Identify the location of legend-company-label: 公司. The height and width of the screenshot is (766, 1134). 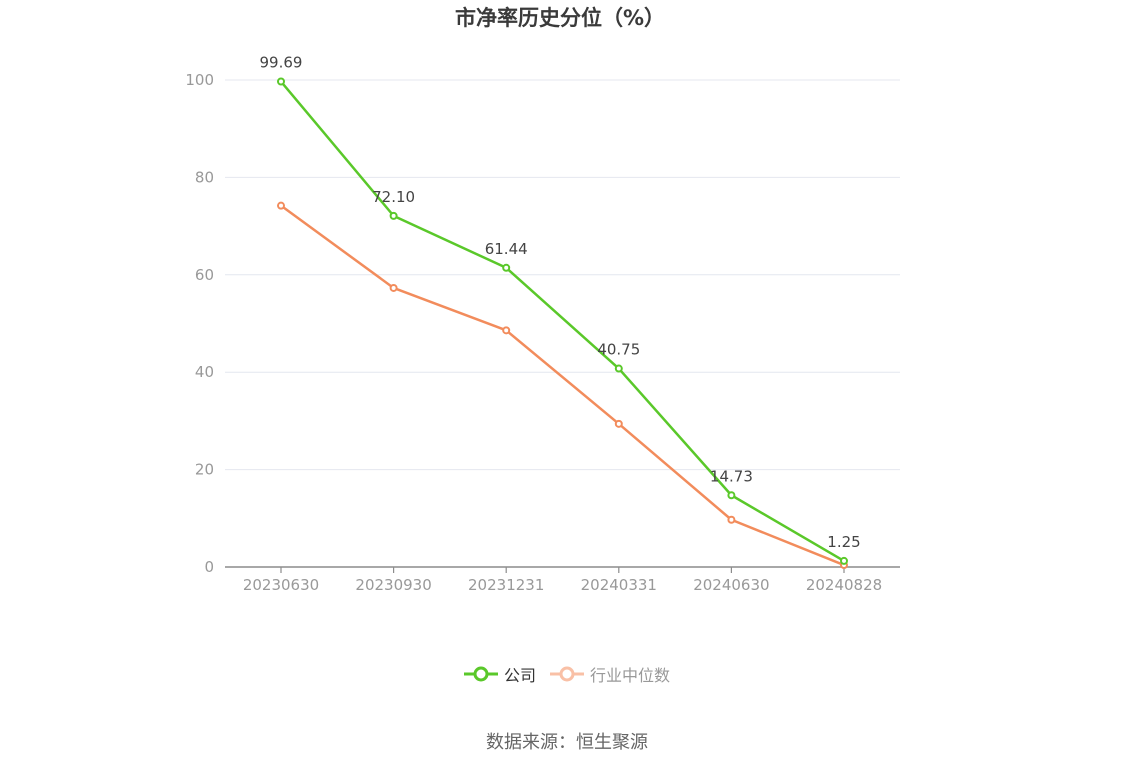
(519, 675).